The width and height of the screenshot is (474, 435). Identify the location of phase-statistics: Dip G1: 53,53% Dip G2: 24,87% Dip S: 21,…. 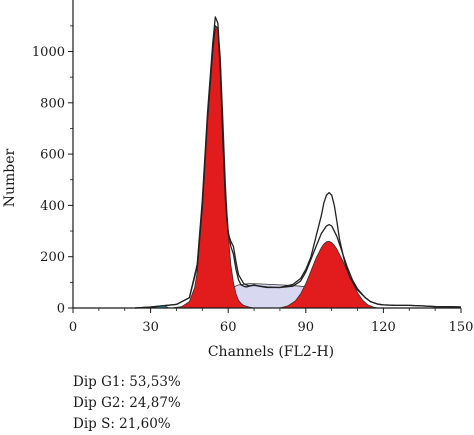
(127, 403).